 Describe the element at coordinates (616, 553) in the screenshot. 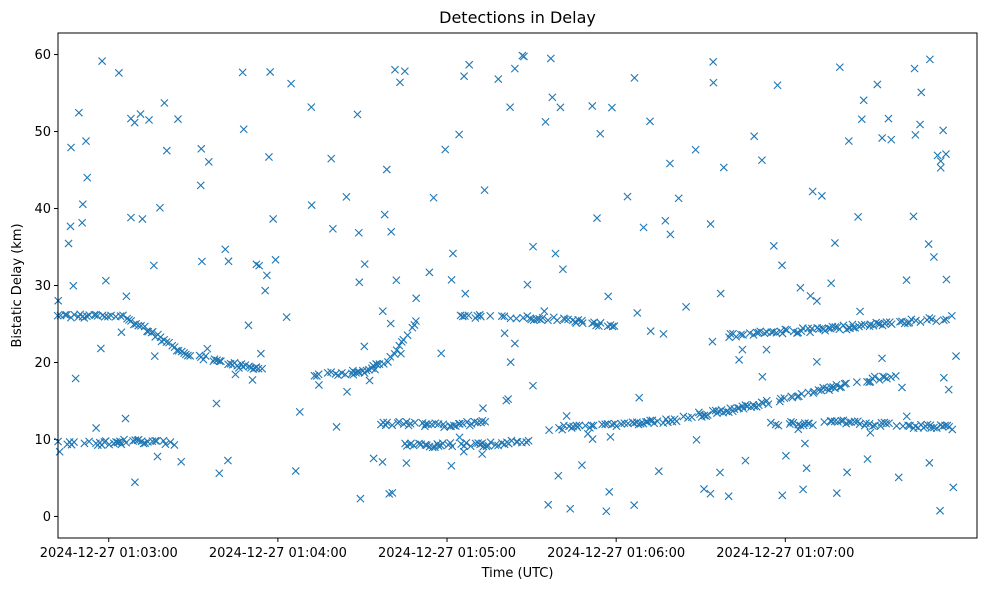

I see `x-tick-label: 2024-12-27 01:06:00` at that location.